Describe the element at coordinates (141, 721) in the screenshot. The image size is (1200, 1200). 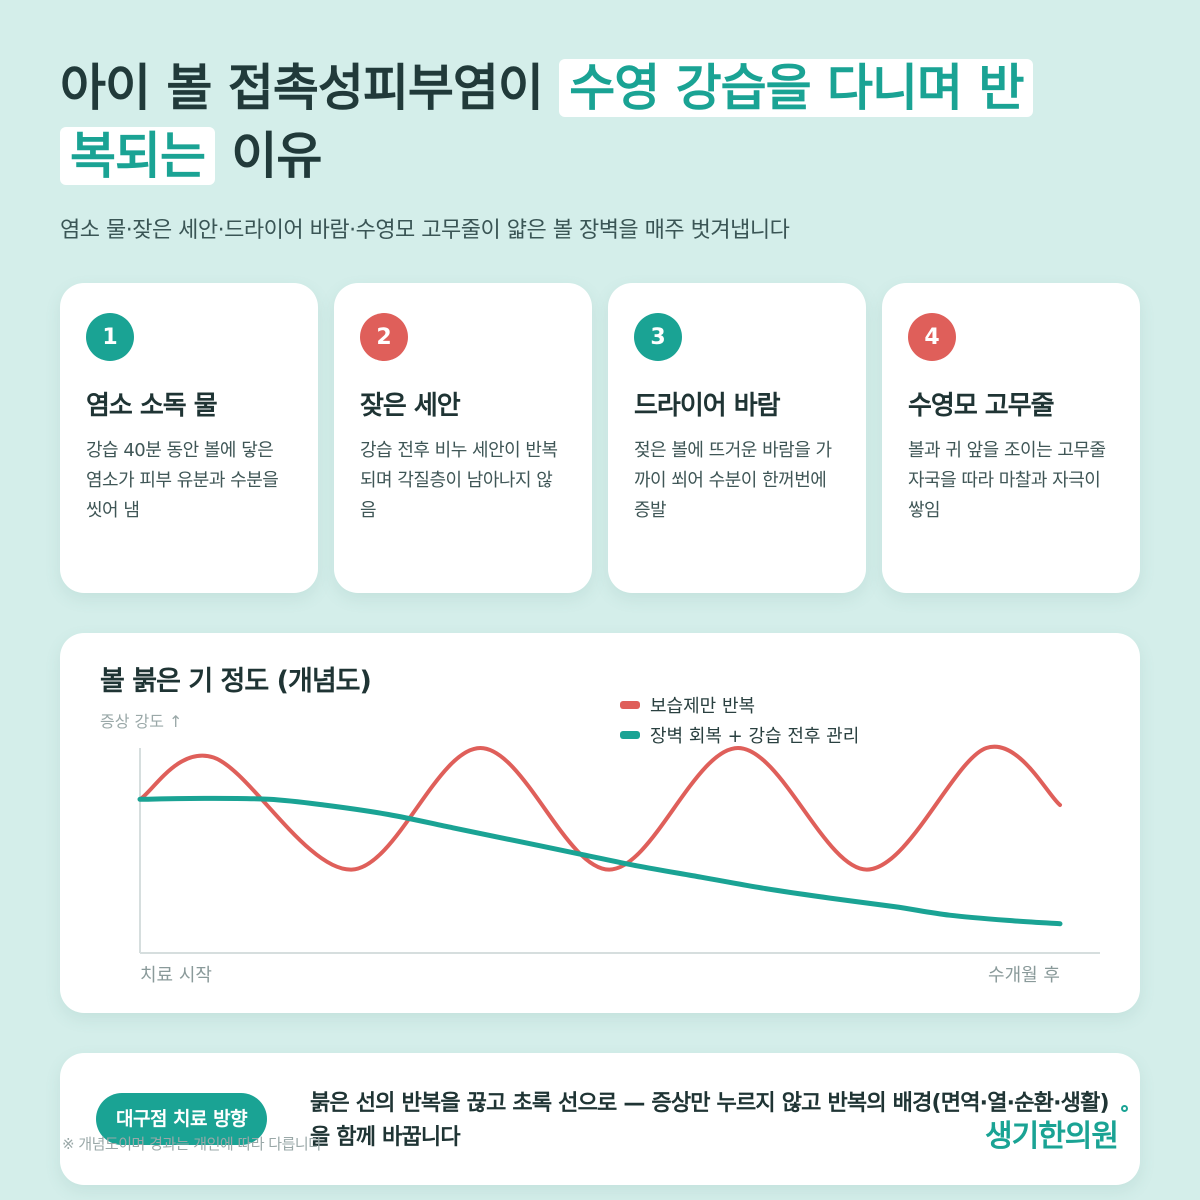
I see `y-axis-label: 증상 강도 ↑` at that location.